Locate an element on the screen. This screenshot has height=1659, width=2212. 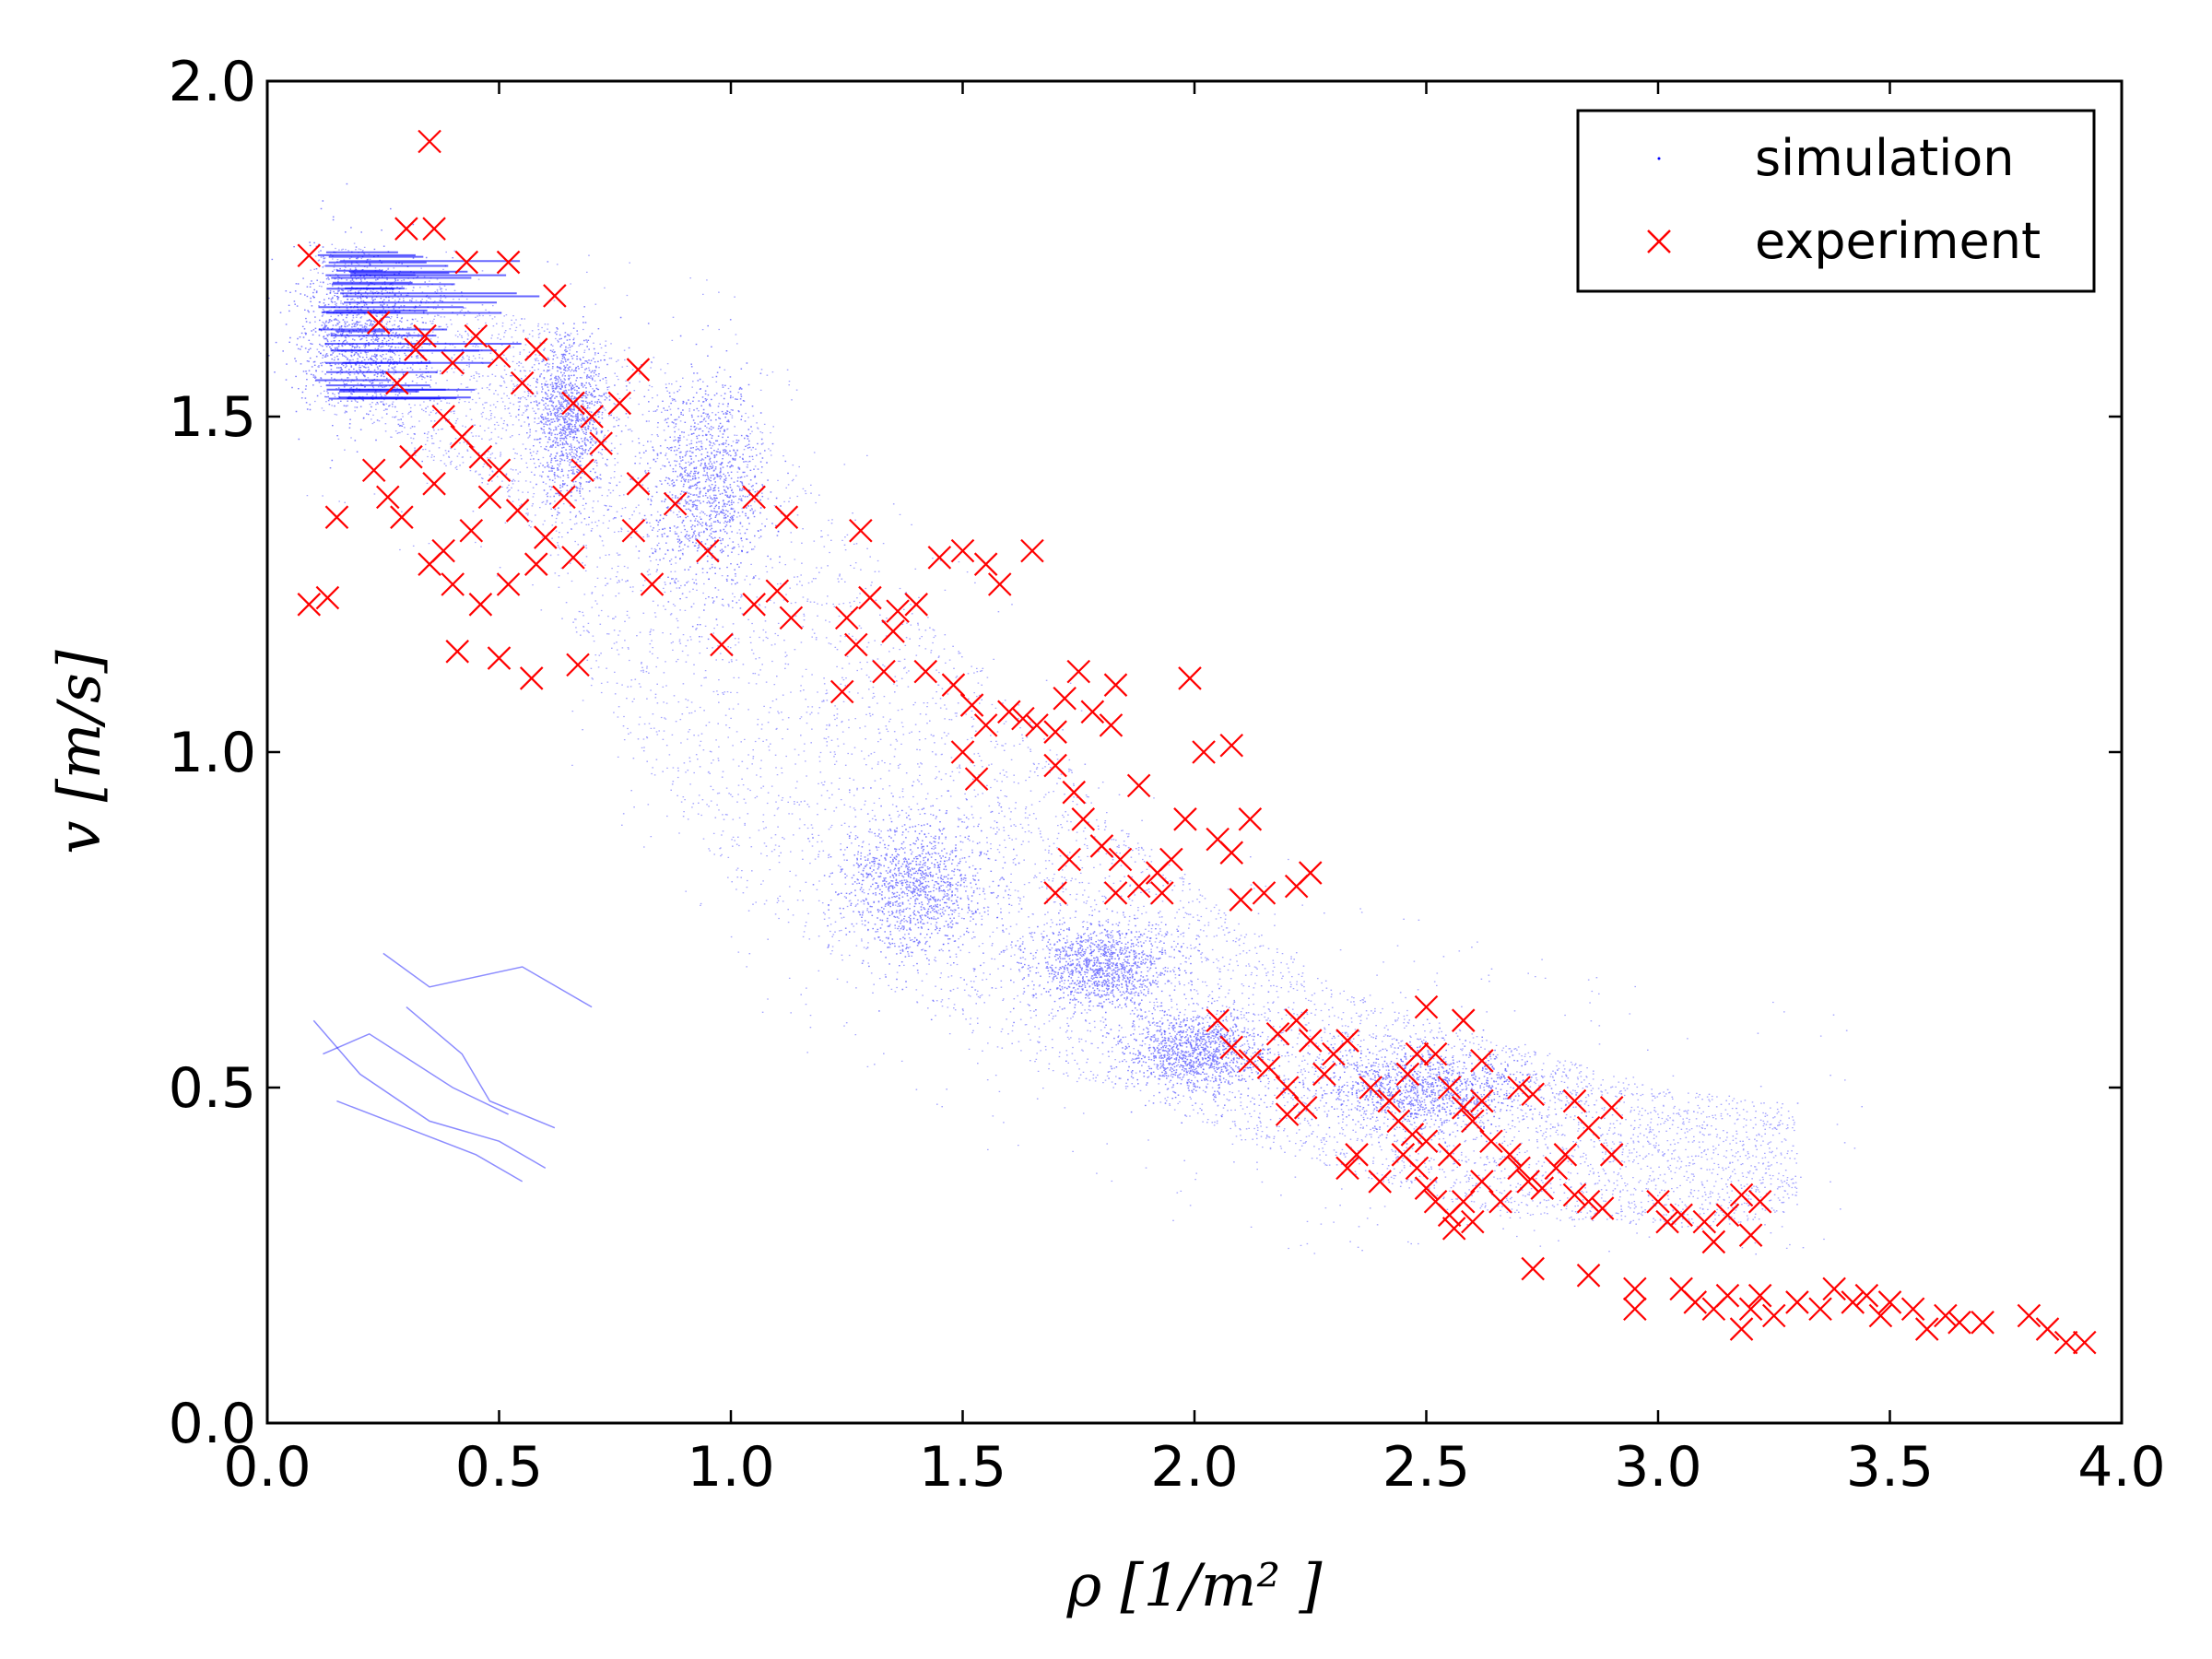
legend-box is located at coordinates (1836, 201).